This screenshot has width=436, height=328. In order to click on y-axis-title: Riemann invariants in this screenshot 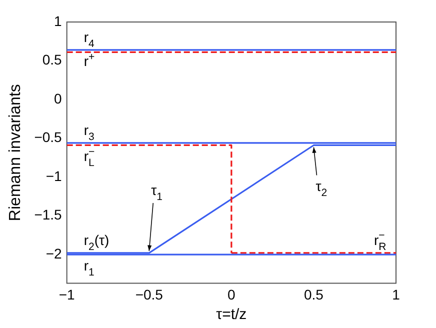, I will do `click(15, 153)`.